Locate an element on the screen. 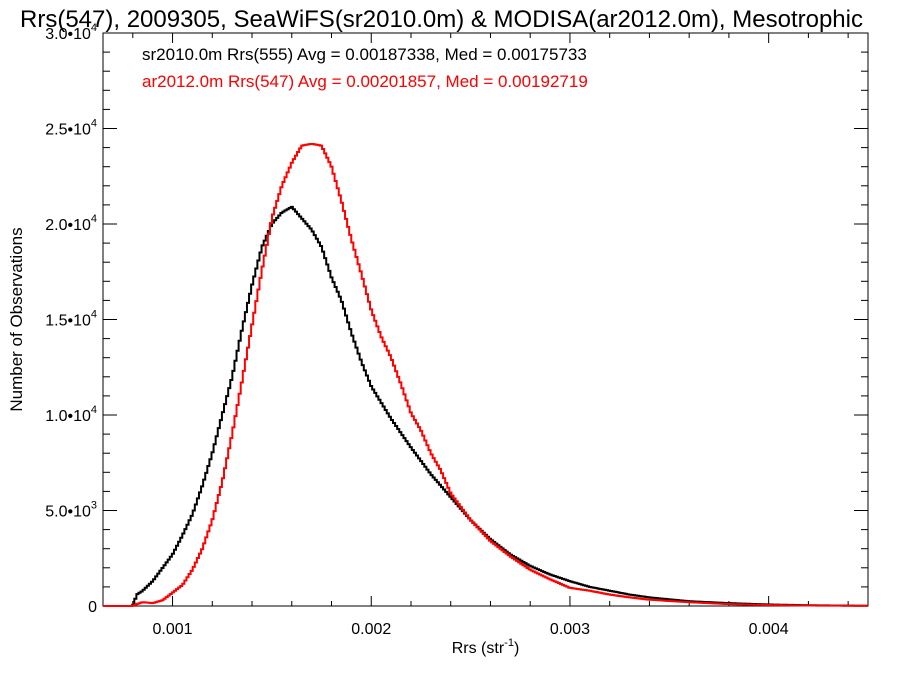 This screenshot has height=675, width=900. y-tick-label: 5.0•103 is located at coordinates (71, 510).